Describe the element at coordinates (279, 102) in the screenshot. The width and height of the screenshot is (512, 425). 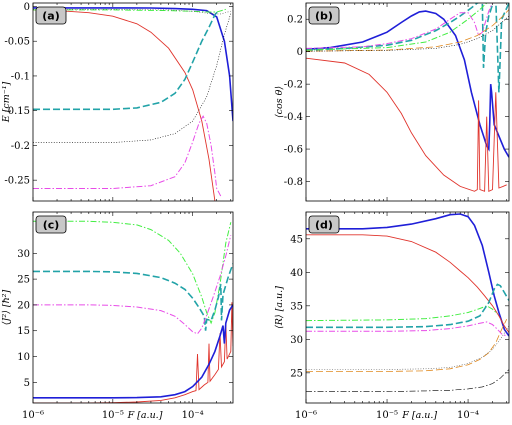
I see `panel-b-ylabel: ⟨cos θ⟩` at that location.